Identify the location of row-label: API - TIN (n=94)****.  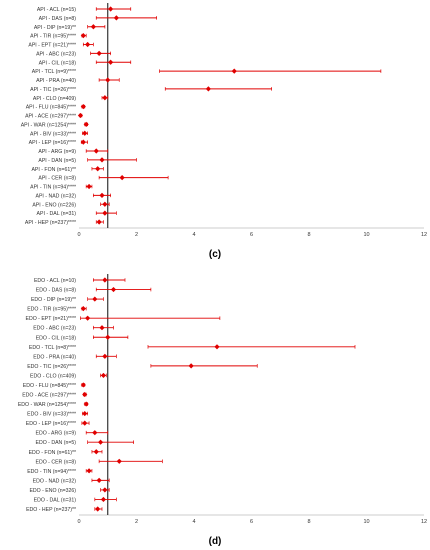
(53, 188).